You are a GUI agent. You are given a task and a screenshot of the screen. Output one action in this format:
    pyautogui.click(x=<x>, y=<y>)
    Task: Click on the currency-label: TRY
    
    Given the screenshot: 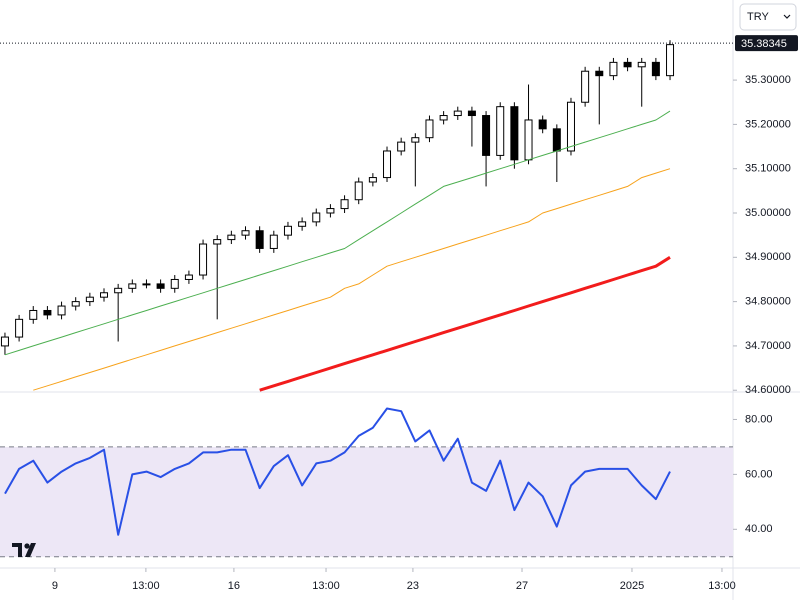 What is the action you would take?
    pyautogui.click(x=758, y=17)
    